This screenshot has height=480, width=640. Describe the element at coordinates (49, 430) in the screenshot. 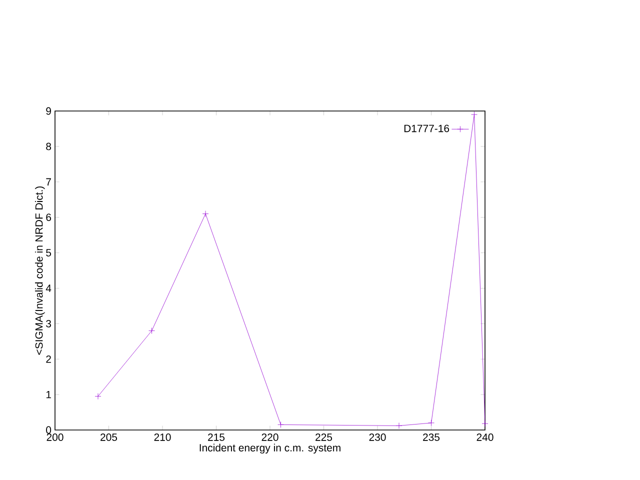

I see `y-tick-label: 0` at that location.